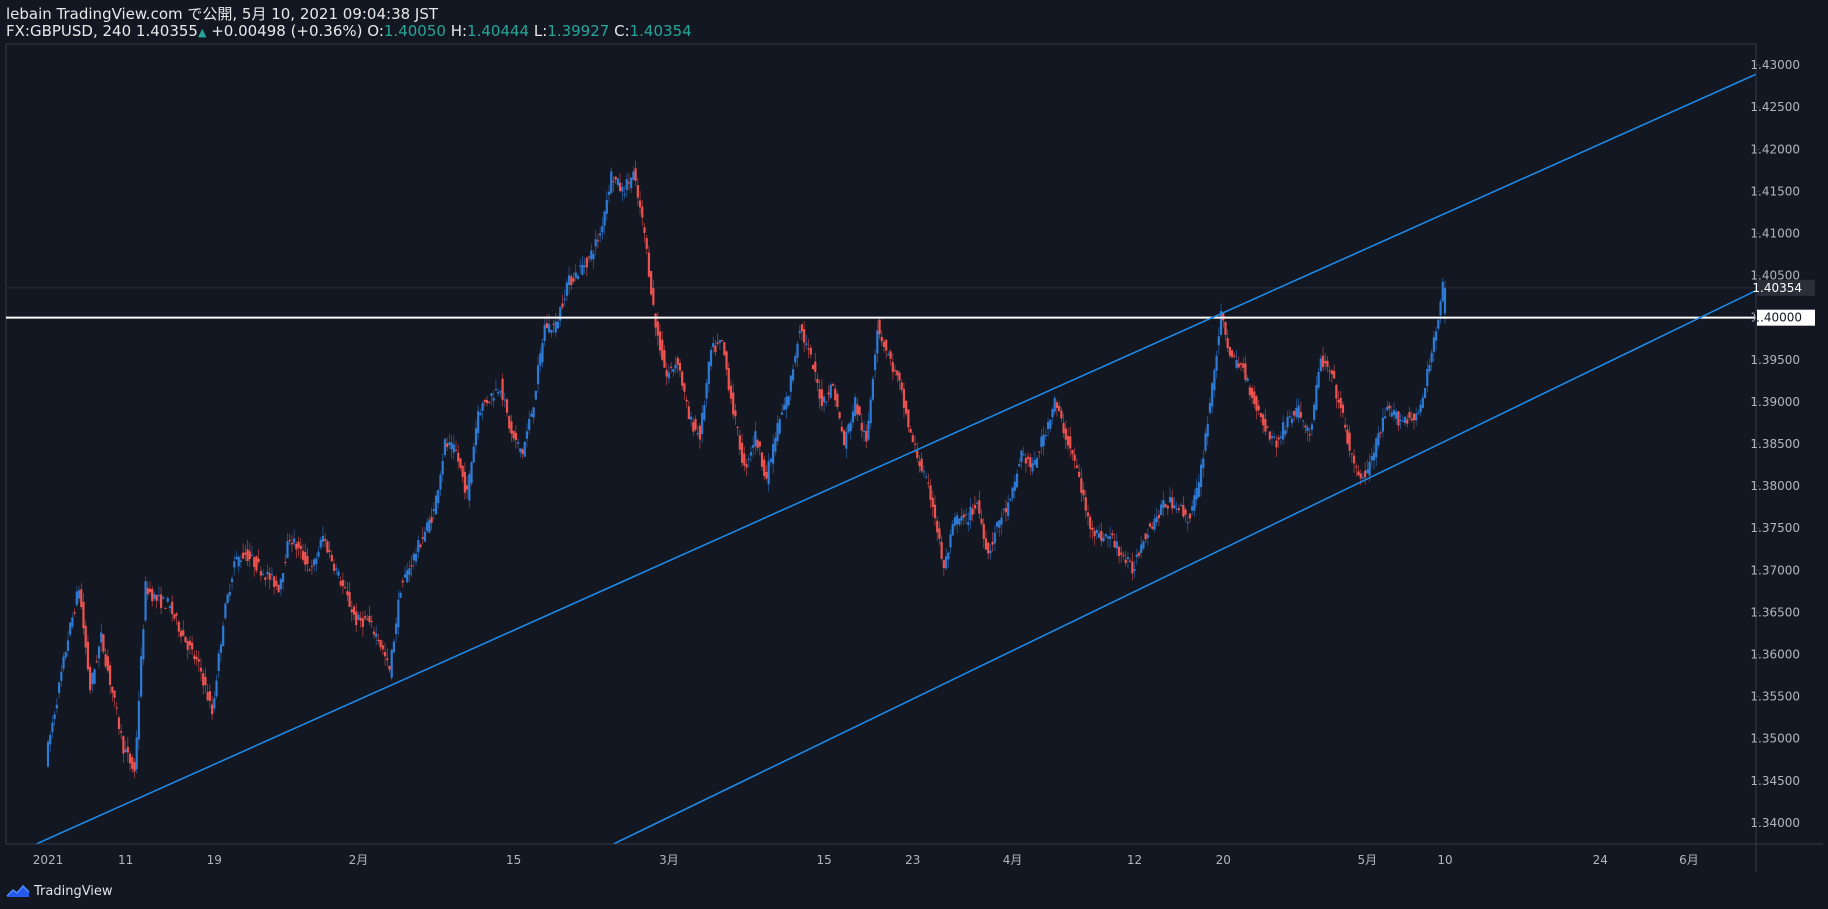  I want to click on time-axis: 2021 11 19 2月 15 3月 15 23 4月 12 20 5月 10 24 6月, so click(914, 855).